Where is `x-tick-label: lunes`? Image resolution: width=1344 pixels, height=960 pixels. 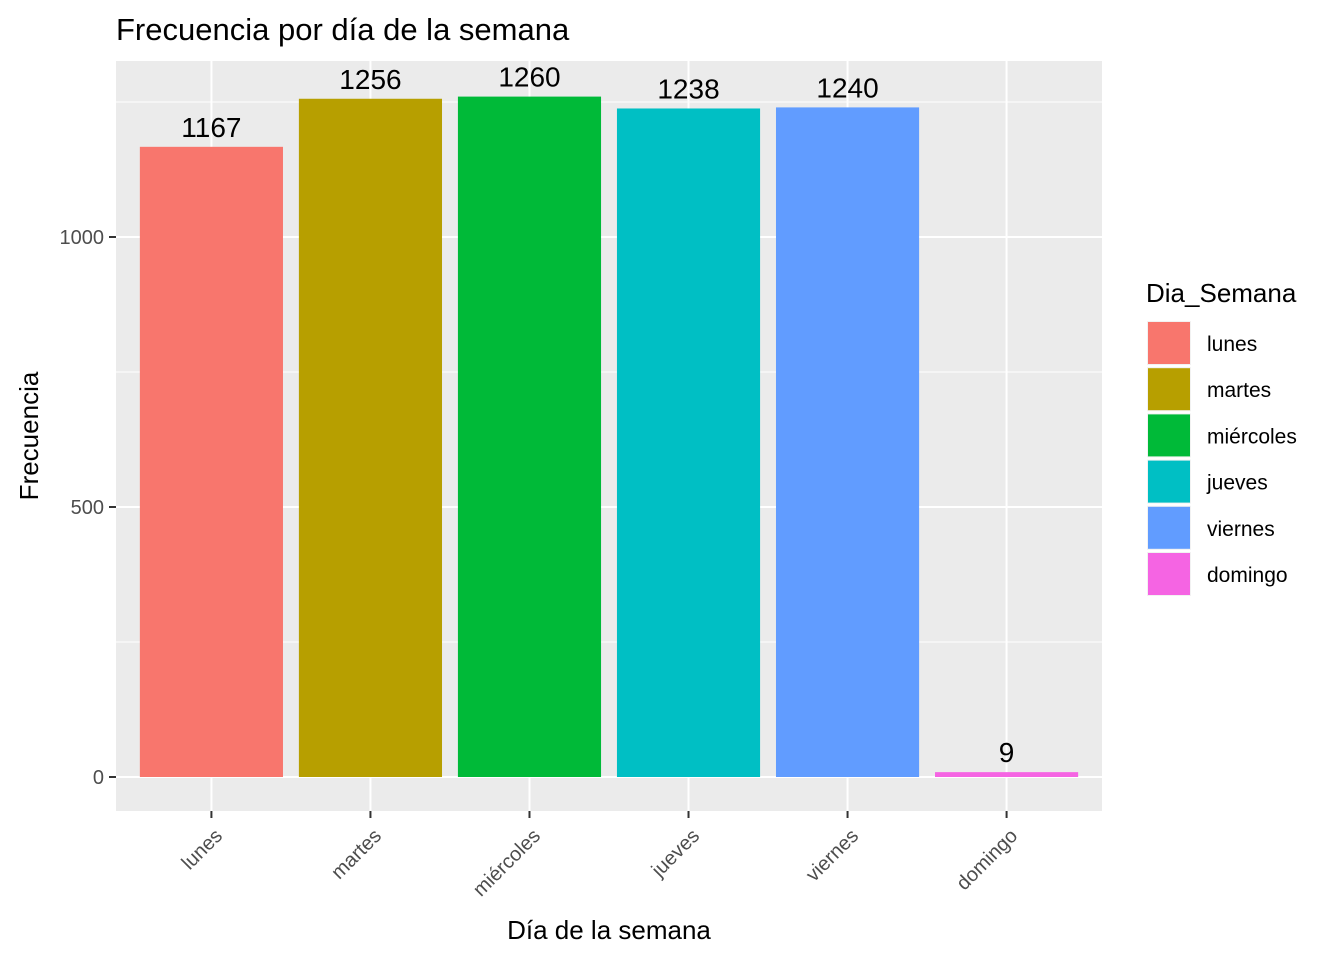
x-tick-label: lunes is located at coordinates (202, 849).